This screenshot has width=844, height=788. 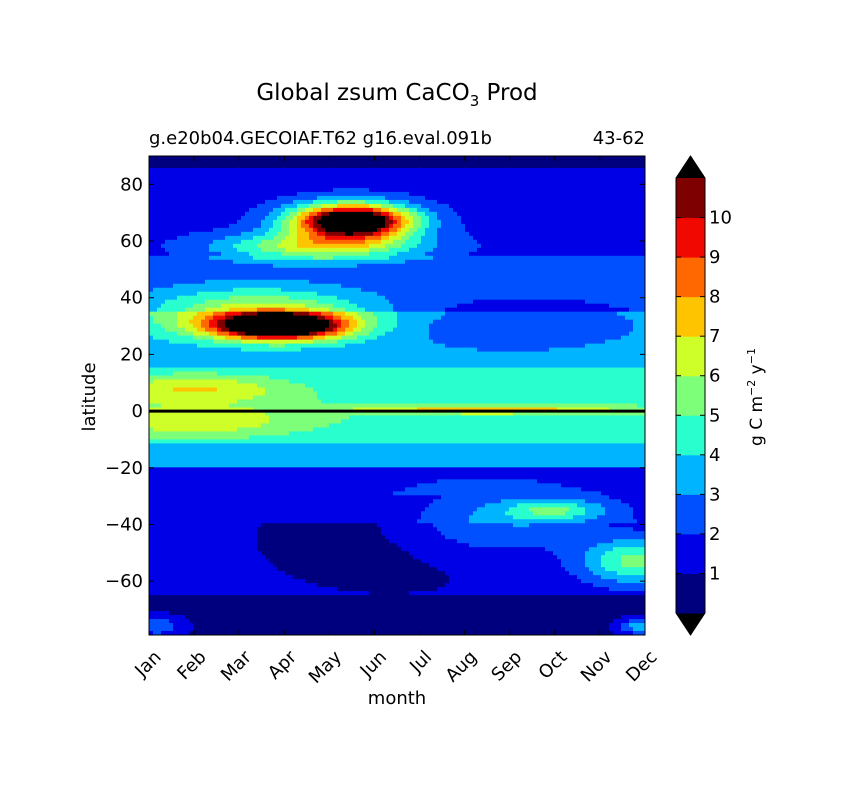 I want to click on x-tick-label: Oct, so click(x=553, y=665).